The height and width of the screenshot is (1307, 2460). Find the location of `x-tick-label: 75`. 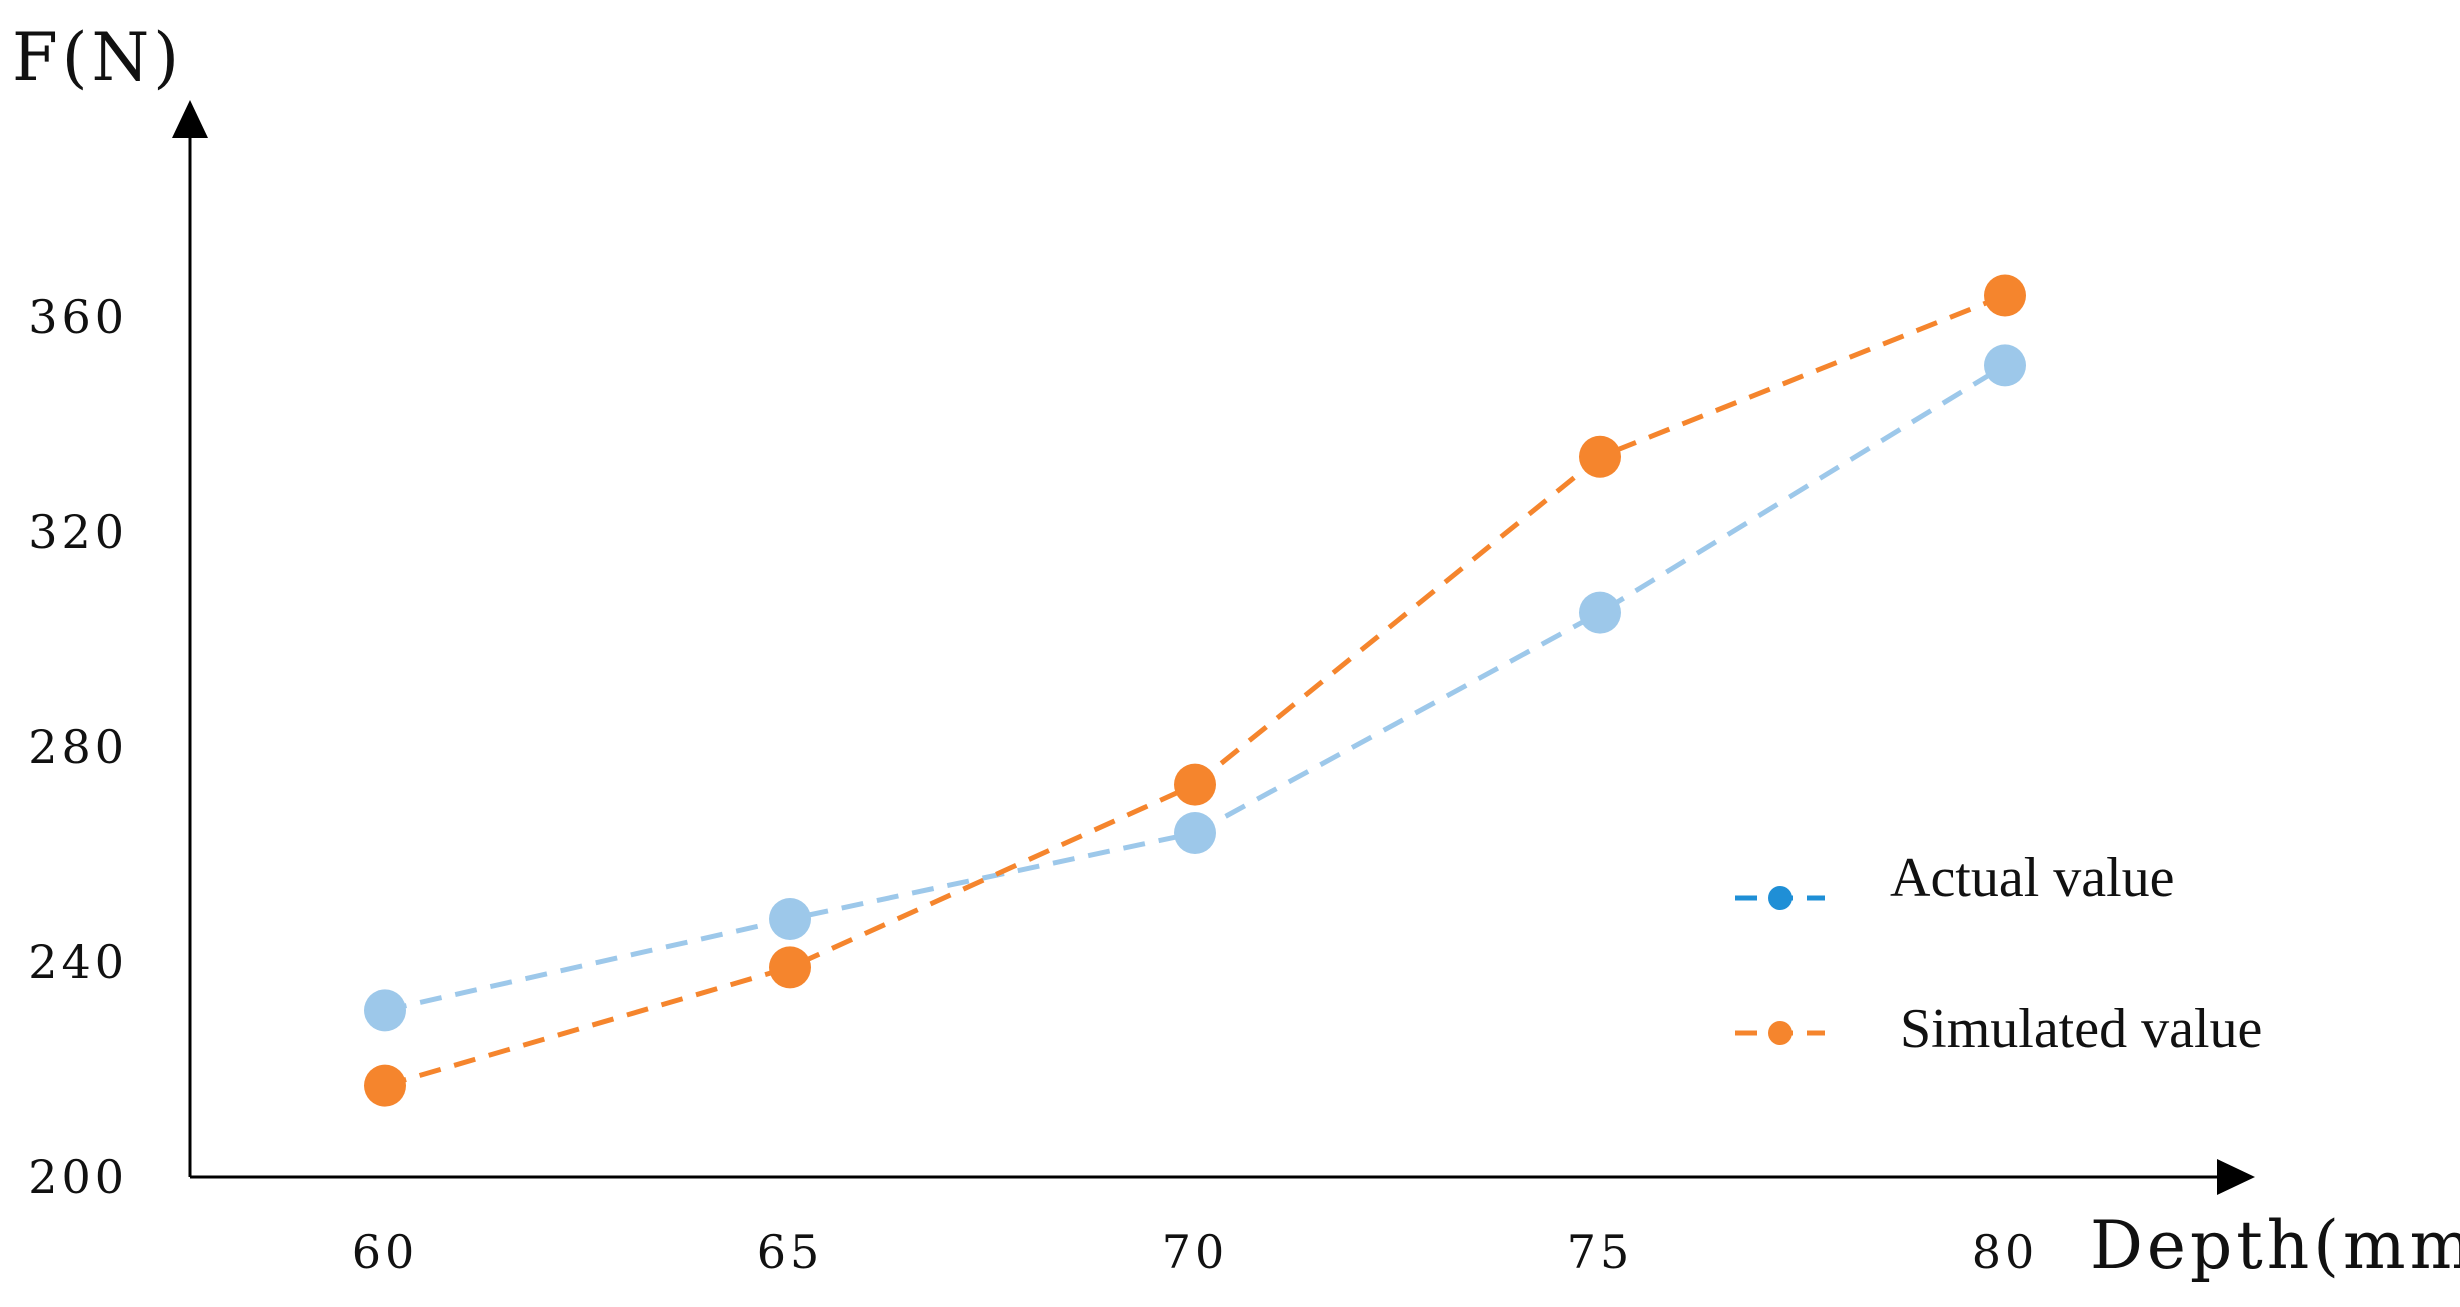

x-tick-label: 75 is located at coordinates (1600, 1252).